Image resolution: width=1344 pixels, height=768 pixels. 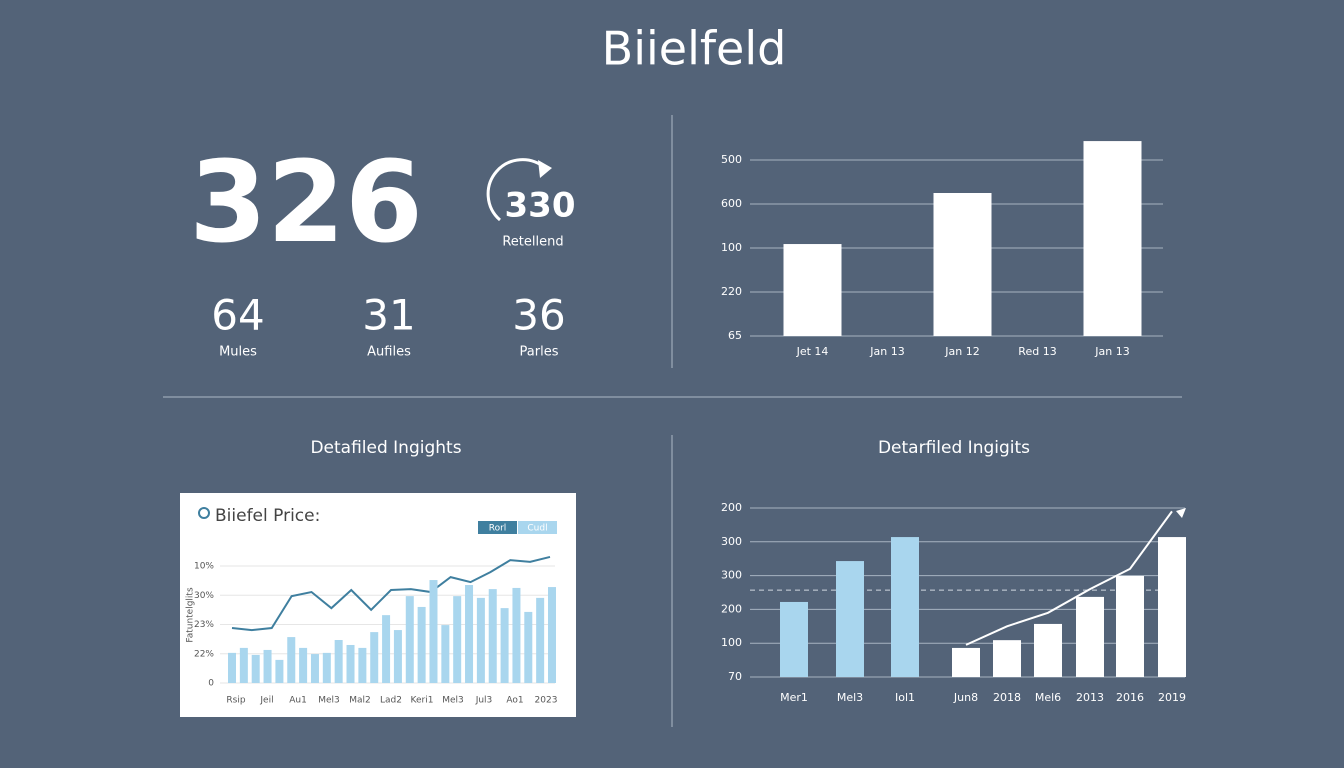 I want to click on y-tick-label: 220, so click(x=731, y=291).